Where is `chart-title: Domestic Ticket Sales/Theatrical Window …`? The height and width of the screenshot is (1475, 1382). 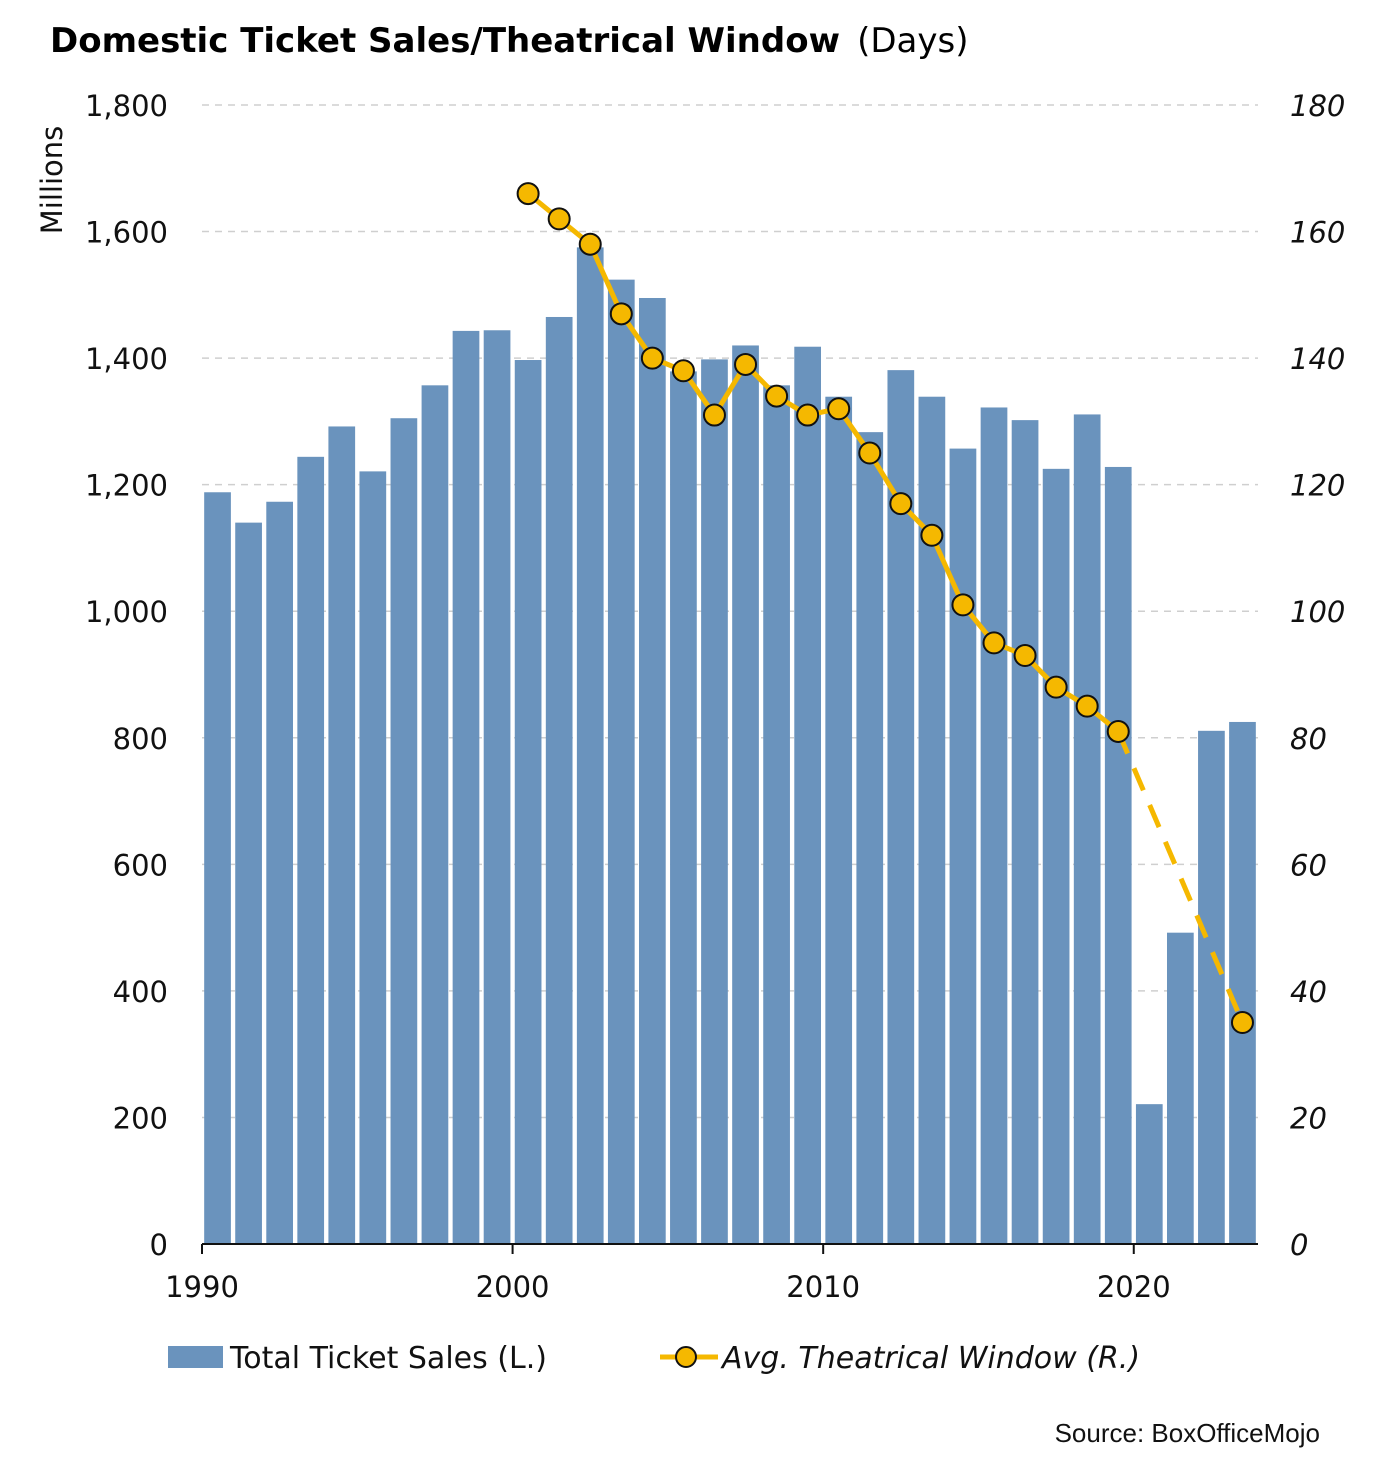 chart-title: Domestic Ticket Sales/Theatrical Window … is located at coordinates (509, 41).